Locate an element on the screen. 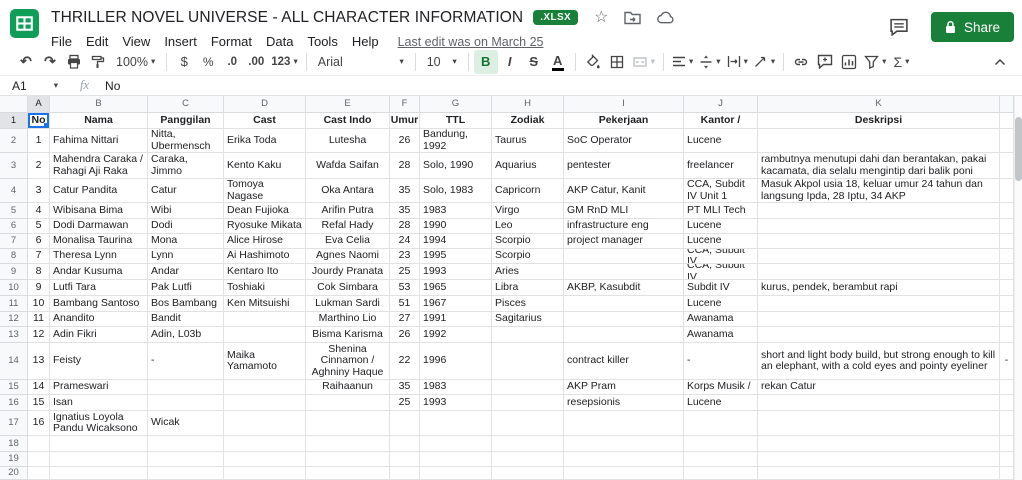 The height and width of the screenshot is (480, 1022). cell-E11: Lukman Sardi is located at coordinates (348, 304).